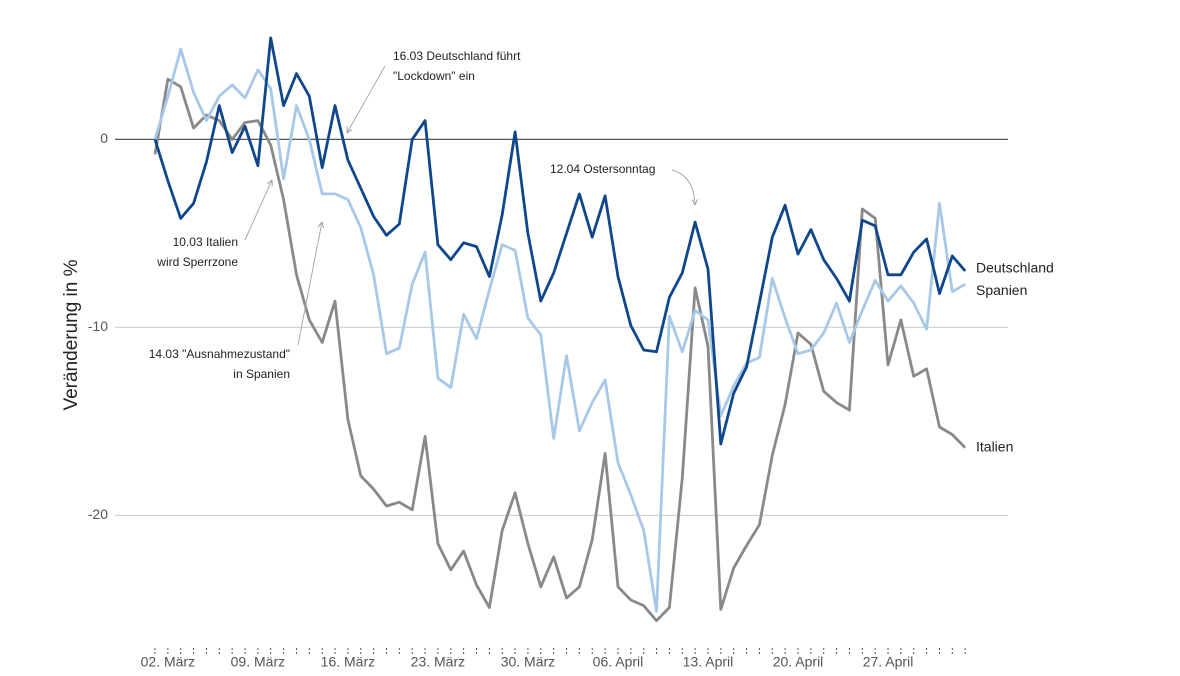 Image resolution: width=1180 pixels, height=676 pixels. Describe the element at coordinates (994, 446) in the screenshot. I see `series-label: Italien` at that location.